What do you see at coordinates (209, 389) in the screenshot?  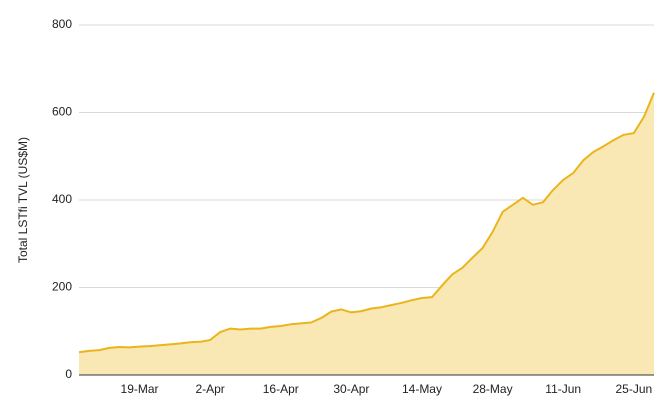 I see `x-tick-label: 2-Apr` at bounding box center [209, 389].